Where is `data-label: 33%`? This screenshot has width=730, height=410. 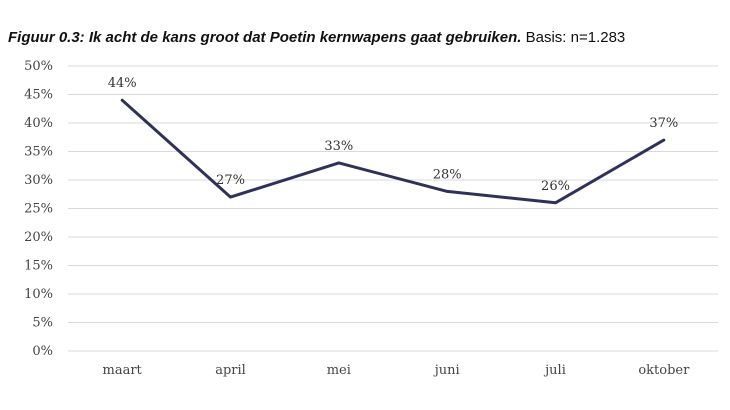 data-label: 33% is located at coordinates (338, 146).